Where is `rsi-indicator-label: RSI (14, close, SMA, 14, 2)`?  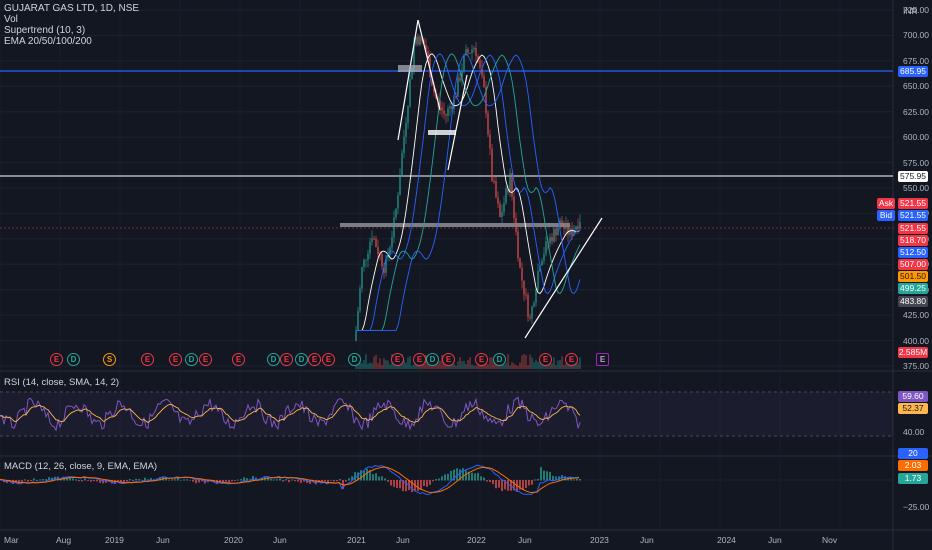
rsi-indicator-label: RSI (14, close, SMA, 14, 2) is located at coordinates (62, 382).